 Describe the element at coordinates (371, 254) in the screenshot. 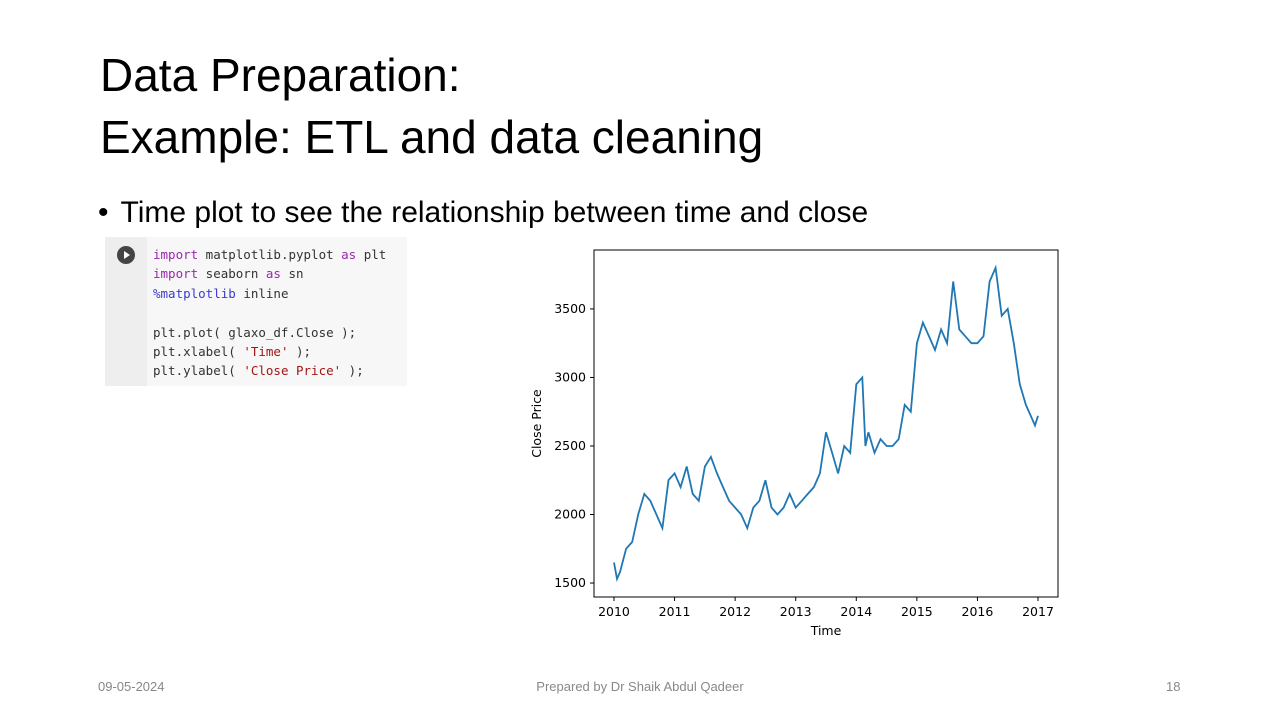

I see `code-token: plt` at that location.